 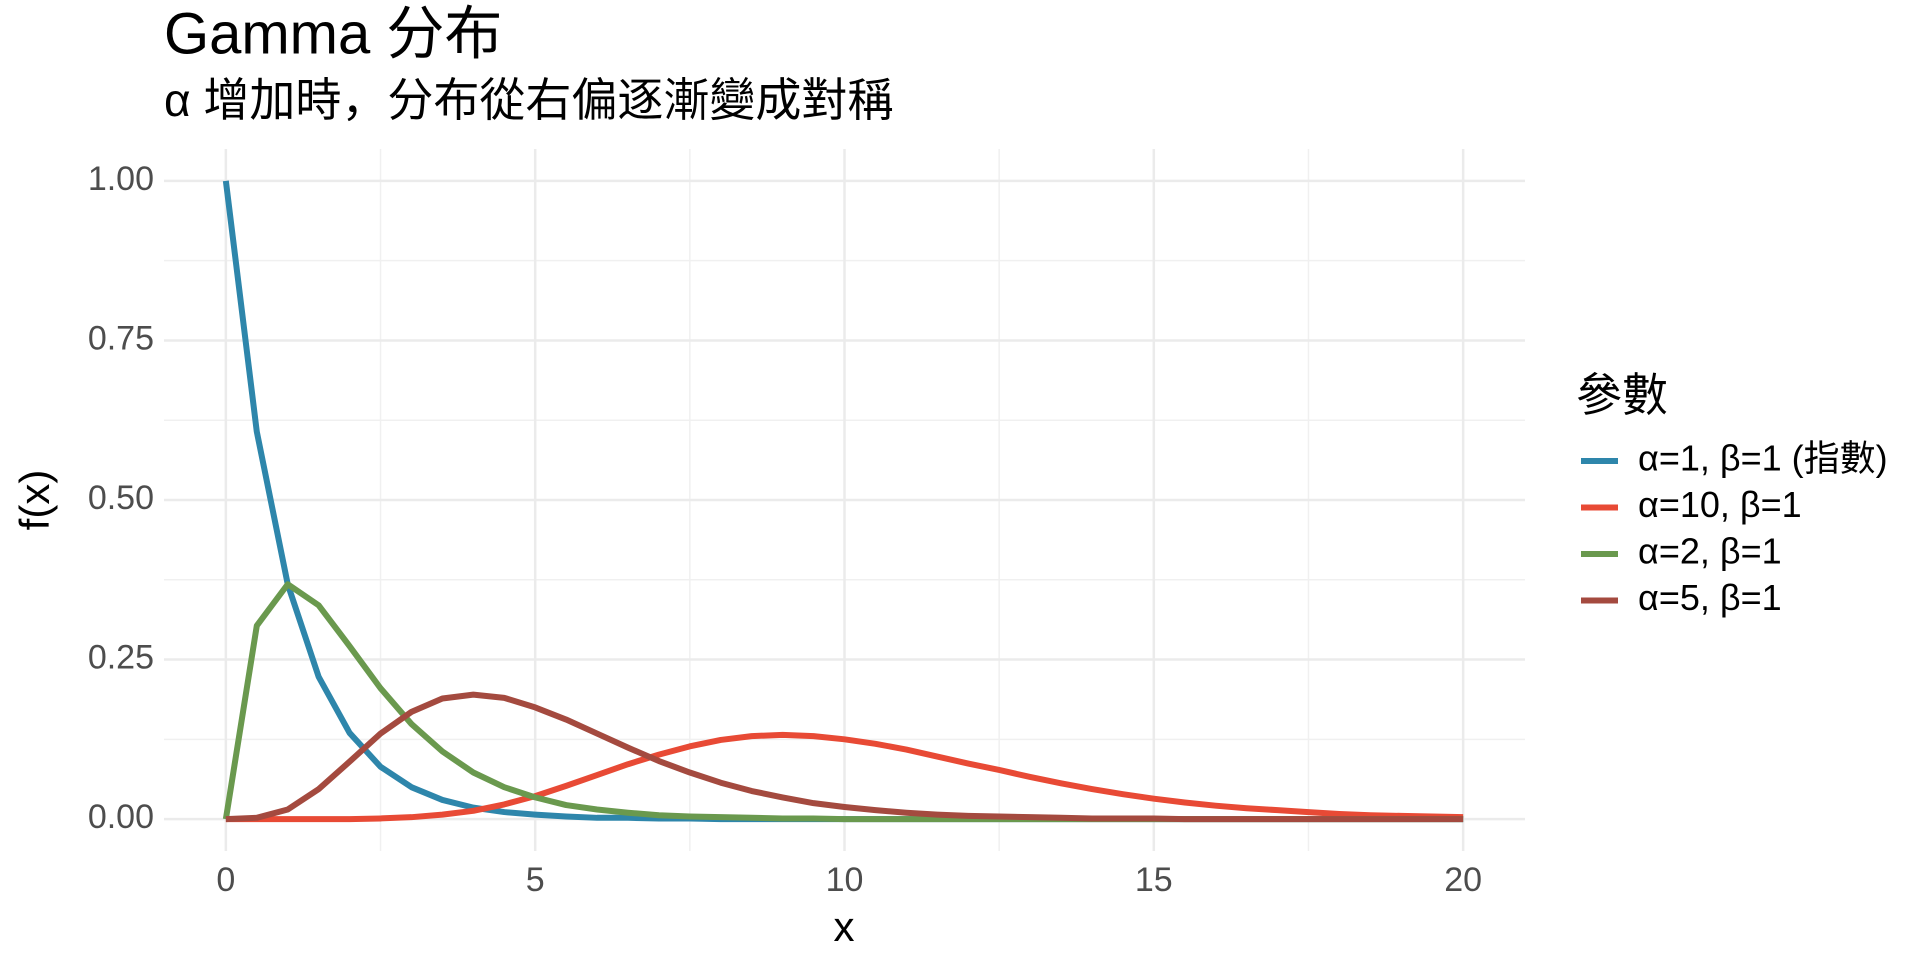 I want to click on legend-title: 參數, so click(x=1622, y=395).